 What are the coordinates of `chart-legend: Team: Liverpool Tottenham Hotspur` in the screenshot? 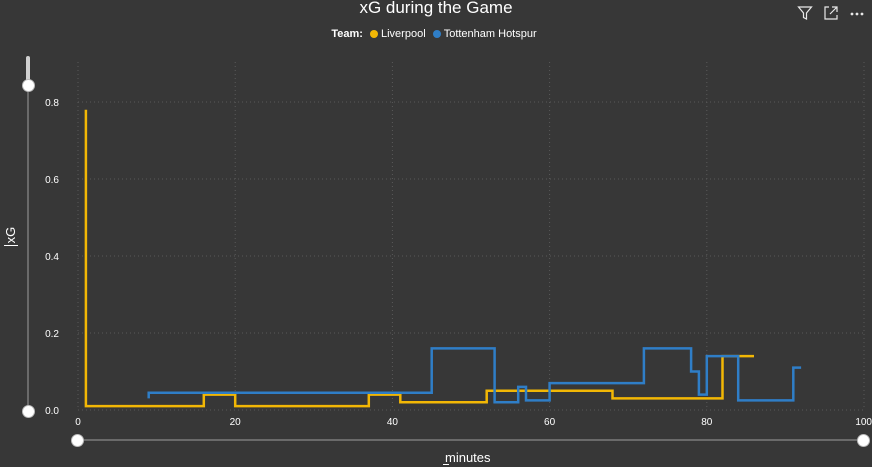 It's located at (436, 34).